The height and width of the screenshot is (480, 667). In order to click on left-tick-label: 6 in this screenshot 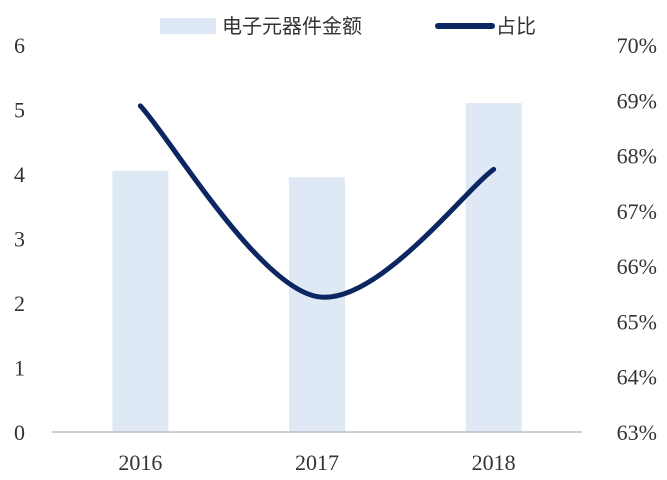, I will do `click(19, 45)`.